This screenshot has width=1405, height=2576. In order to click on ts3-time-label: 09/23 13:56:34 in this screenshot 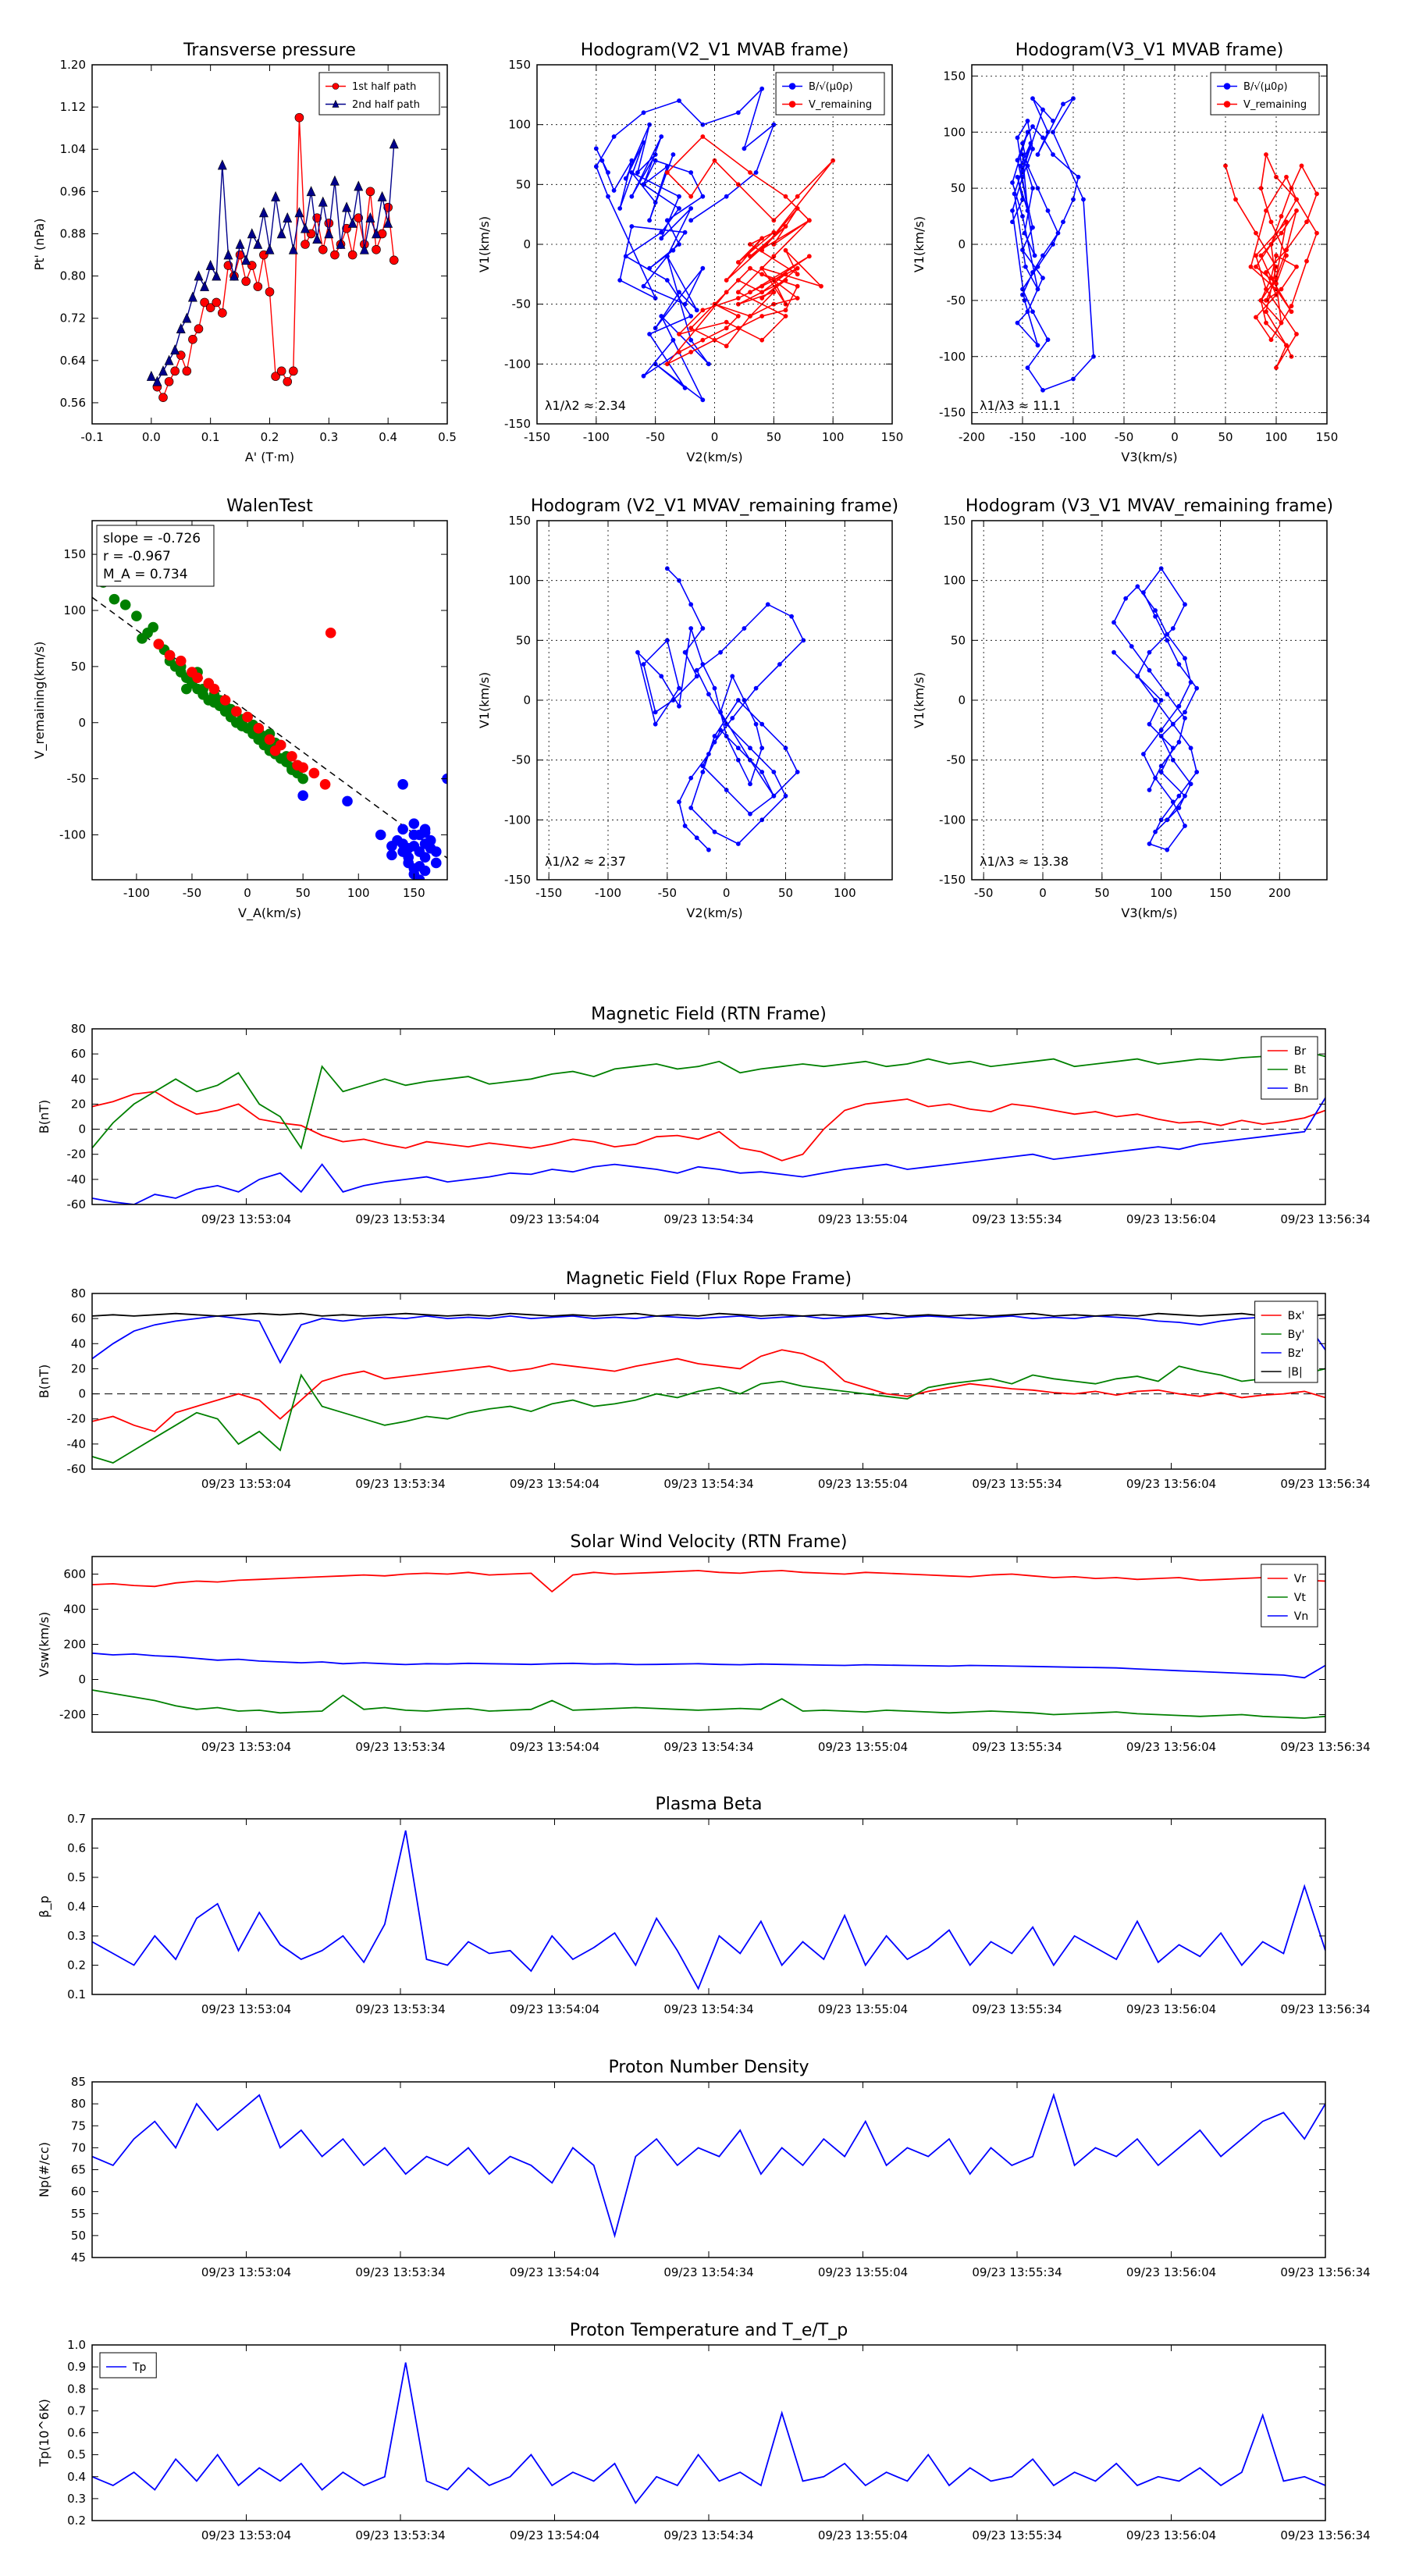, I will do `click(1325, 1747)`.